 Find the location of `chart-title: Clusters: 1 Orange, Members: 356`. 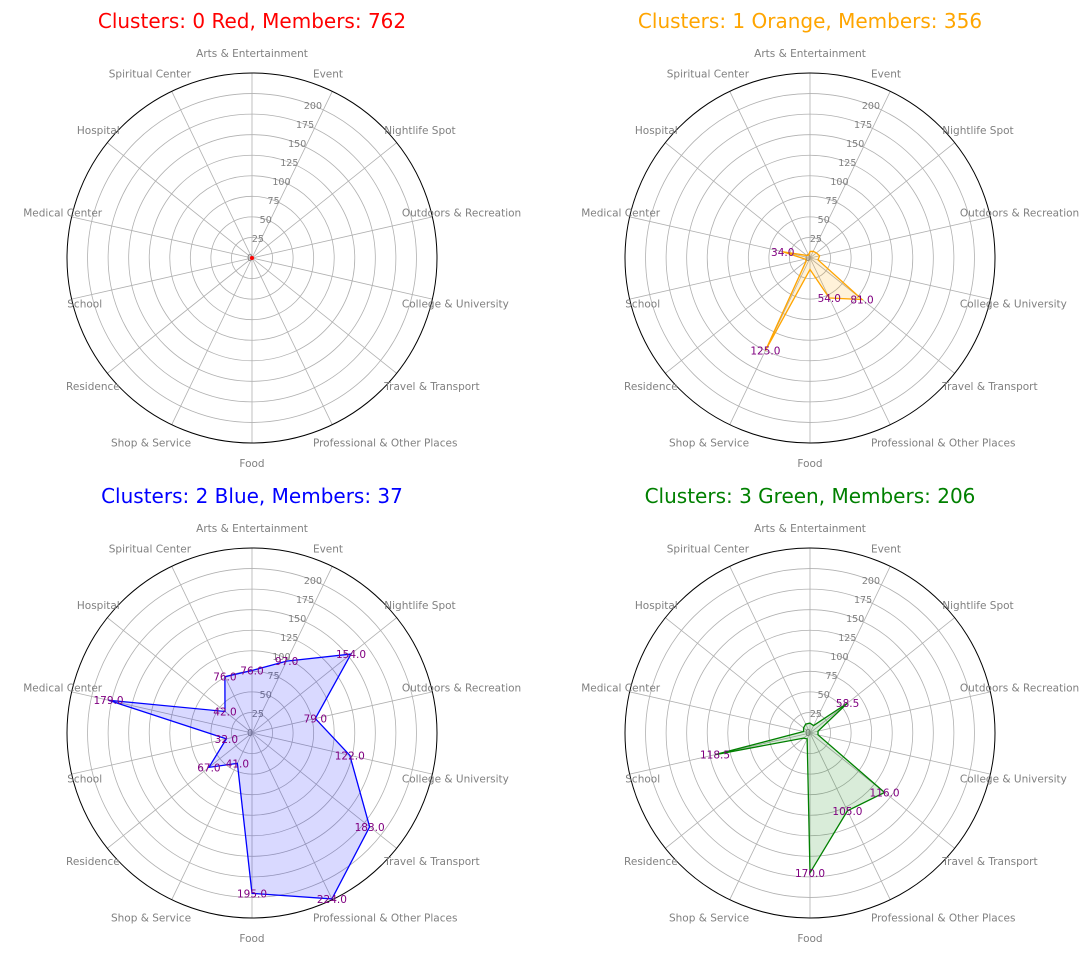

chart-title: Clusters: 1 Orange, Members: 356 is located at coordinates (810, 21).